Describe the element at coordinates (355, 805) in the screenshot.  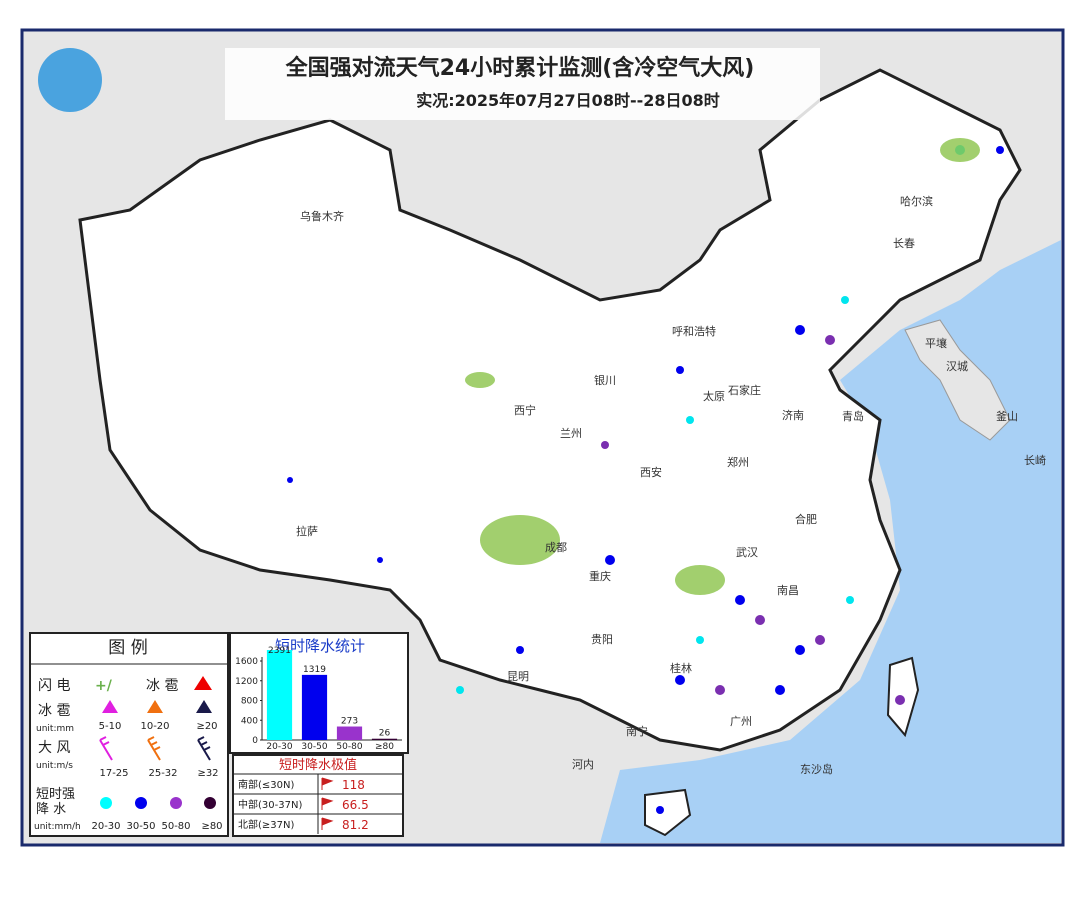
I see `extreme-value: 66.5` at that location.